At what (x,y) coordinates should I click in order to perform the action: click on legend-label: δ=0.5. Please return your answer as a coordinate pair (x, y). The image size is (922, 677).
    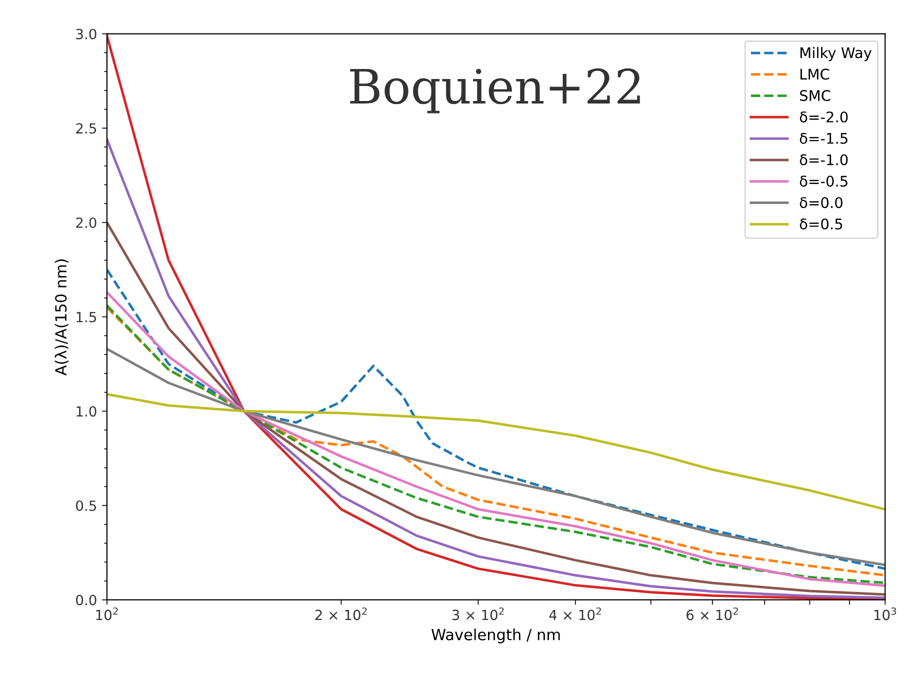
    Looking at the image, I should click on (821, 224).